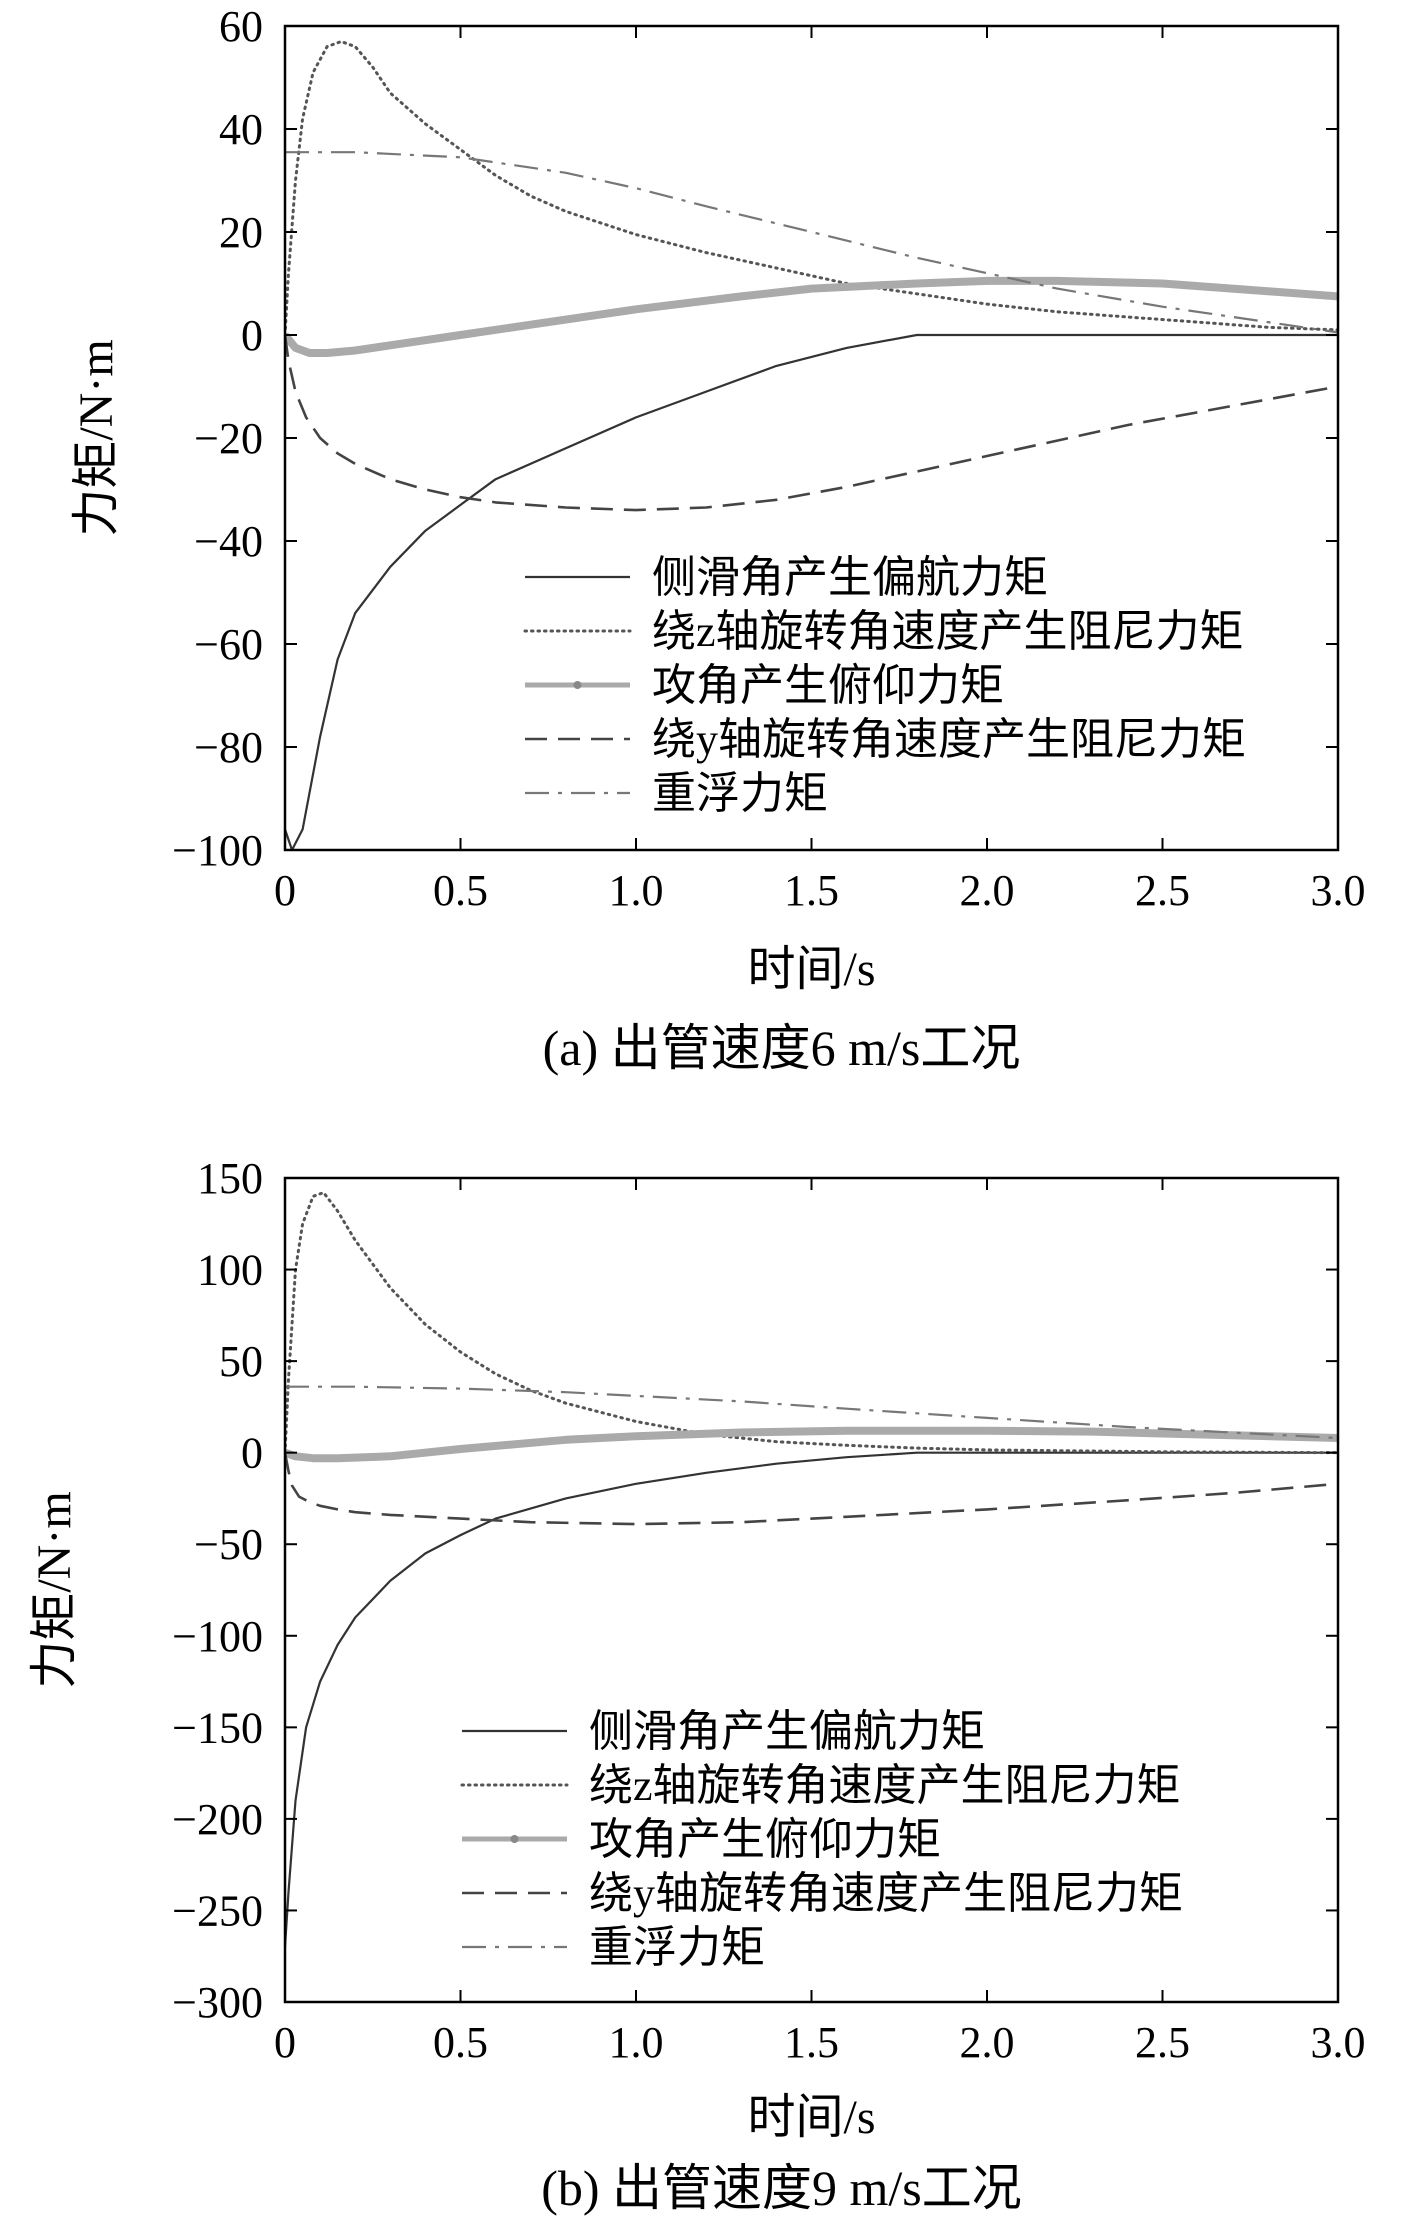 This screenshot has width=1417, height=2227. I want to click on y-tick-label: 40, so click(241, 129).